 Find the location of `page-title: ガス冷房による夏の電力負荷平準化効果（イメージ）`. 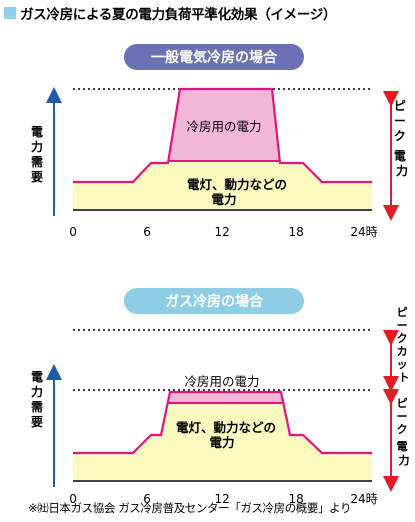

page-title: ガス冷房による夏の電力負荷平準化効果（イメージ） is located at coordinates (178, 15).